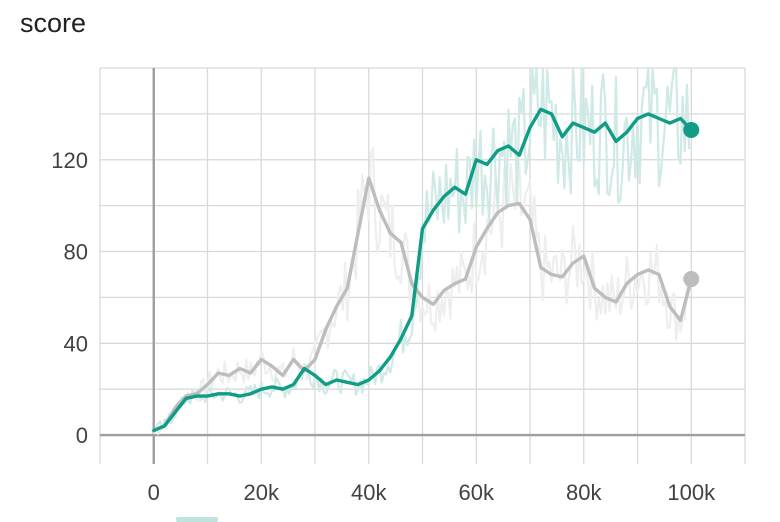 The height and width of the screenshot is (522, 780). Describe the element at coordinates (262, 492) in the screenshot. I see `x-tick-label: 20k` at that location.